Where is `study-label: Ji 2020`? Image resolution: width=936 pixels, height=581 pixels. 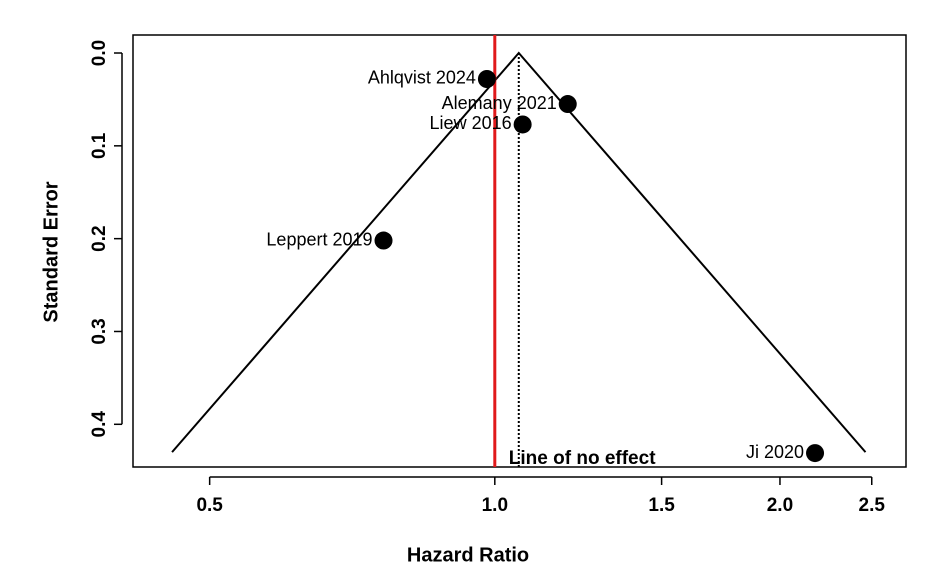
study-label: Ji 2020 is located at coordinates (775, 452).